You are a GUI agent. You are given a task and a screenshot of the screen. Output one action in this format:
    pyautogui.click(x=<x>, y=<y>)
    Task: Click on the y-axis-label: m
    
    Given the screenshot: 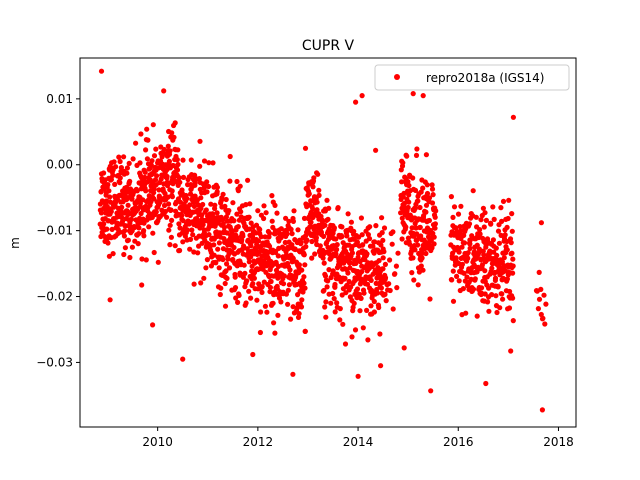 What is the action you would take?
    pyautogui.click(x=15, y=243)
    